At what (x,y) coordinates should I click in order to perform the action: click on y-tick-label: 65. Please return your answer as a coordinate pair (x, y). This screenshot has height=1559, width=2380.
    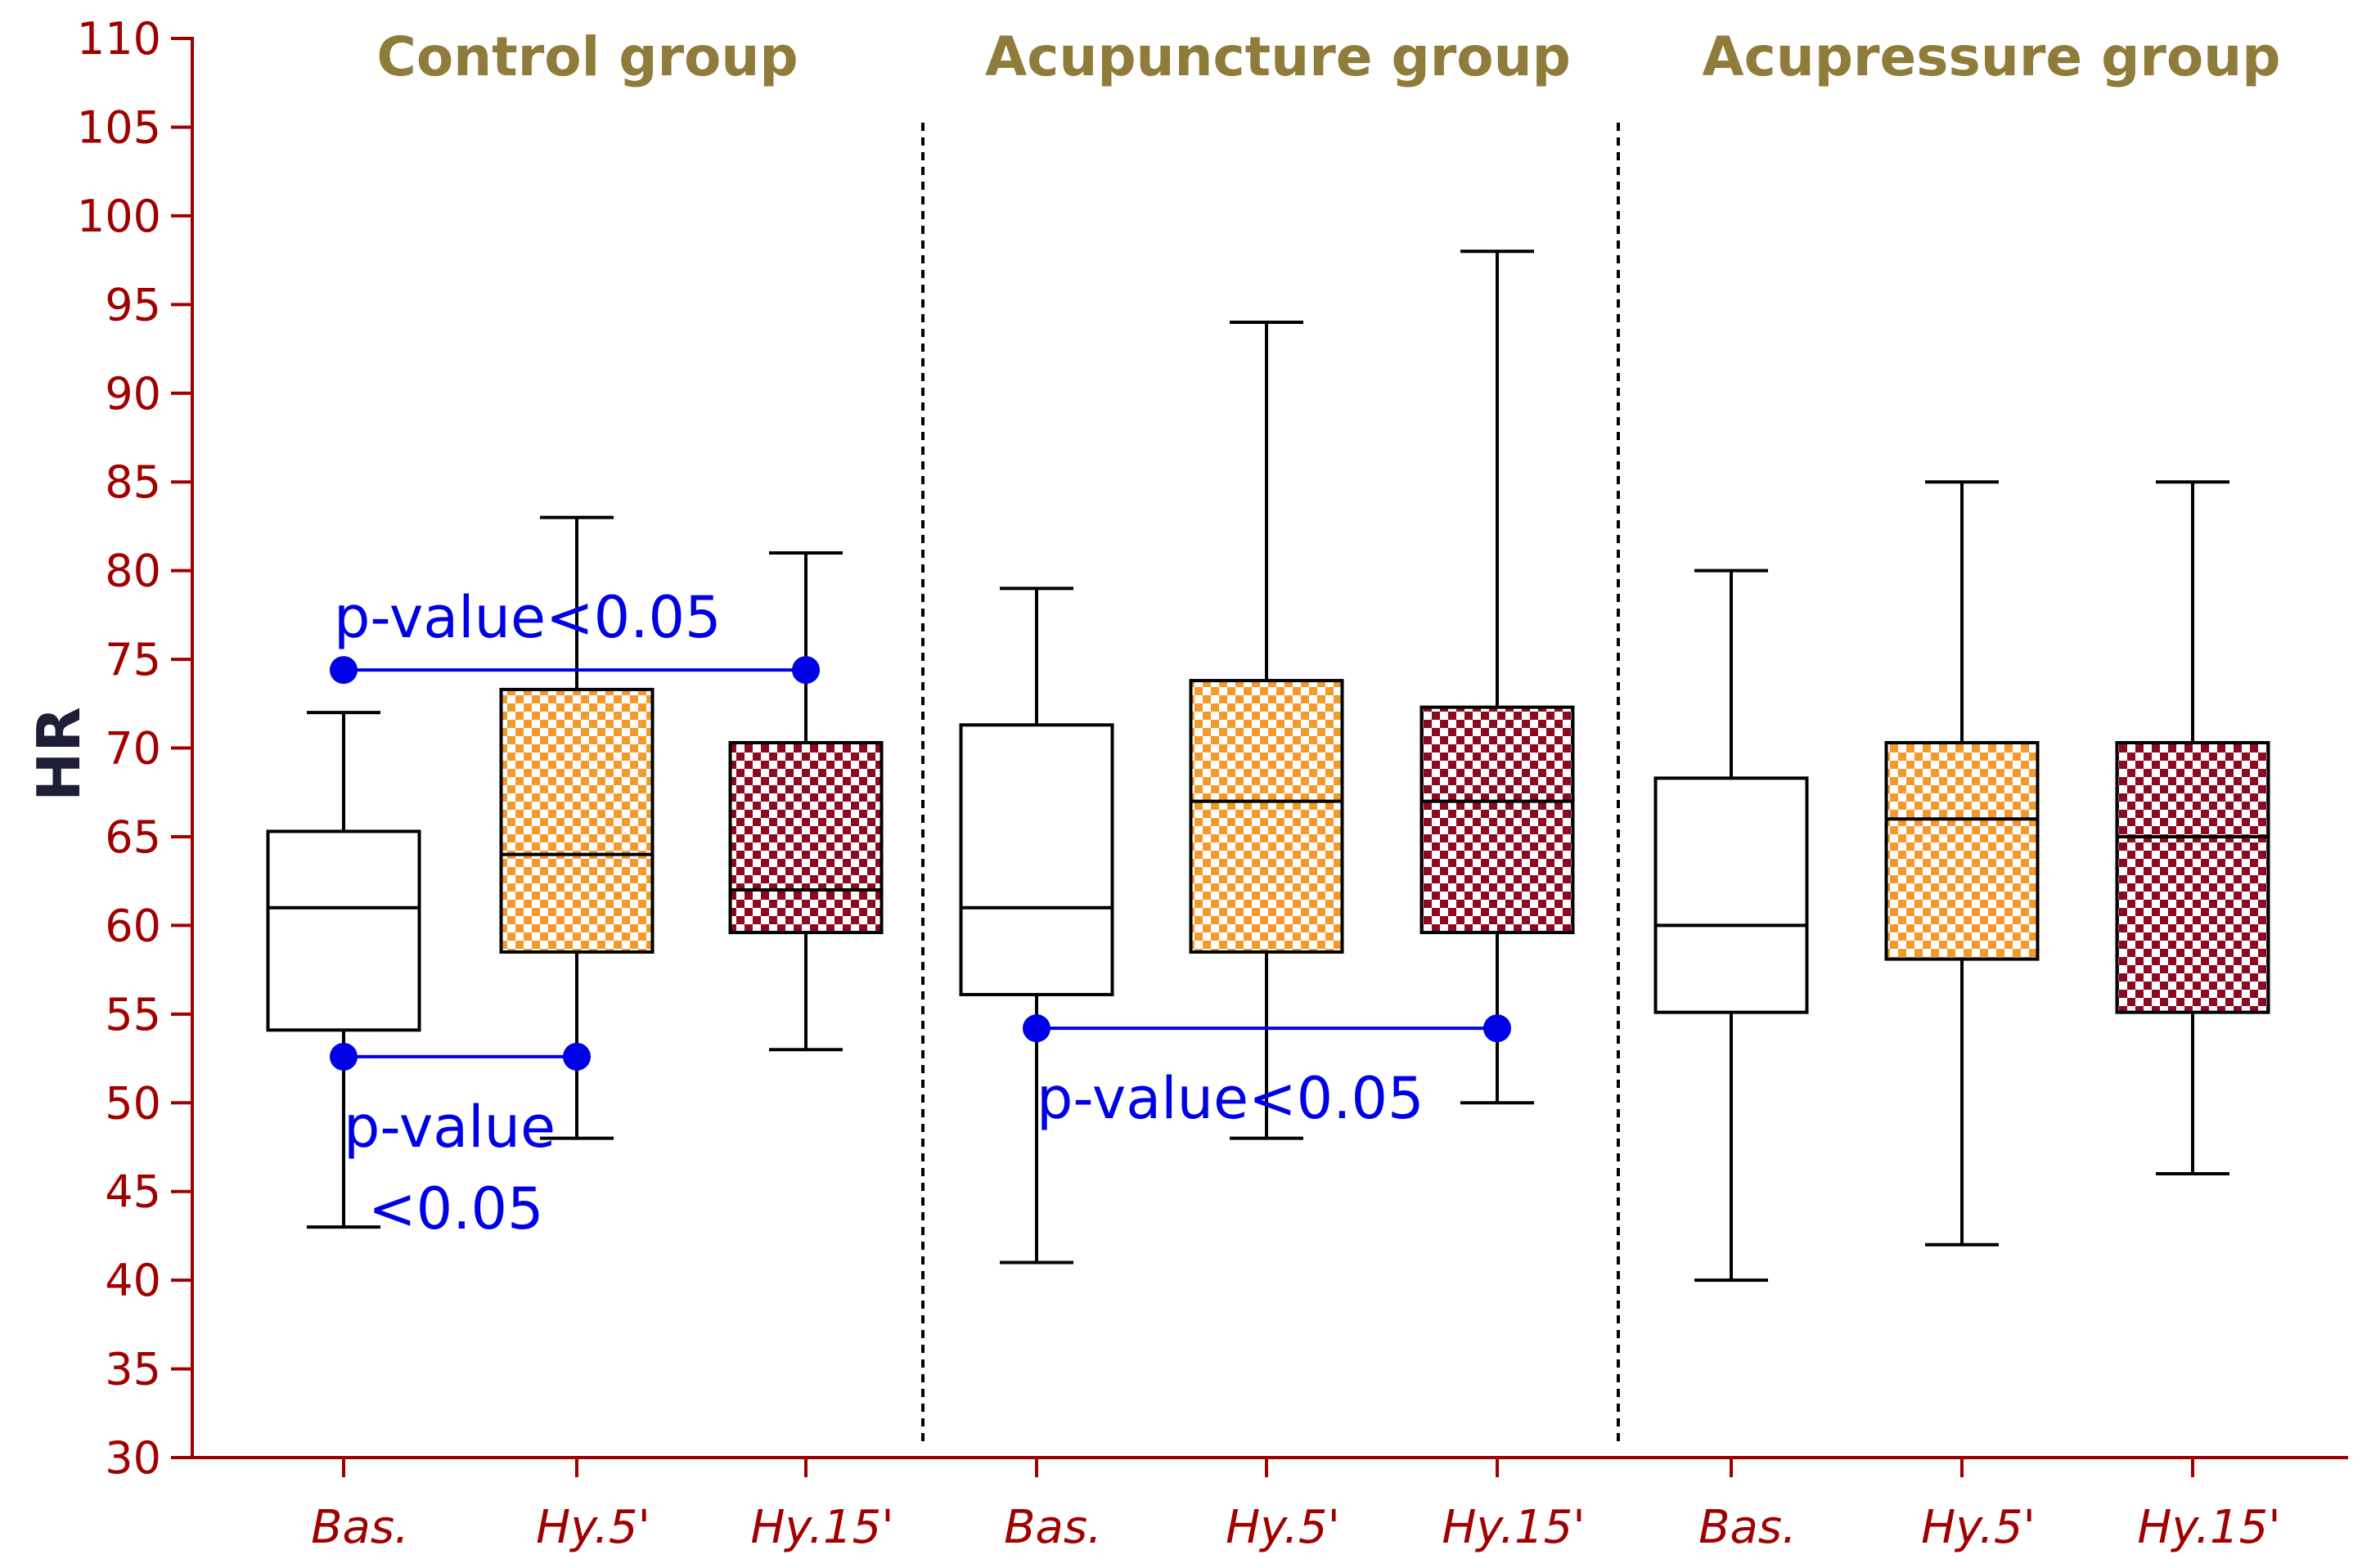
    Looking at the image, I should click on (133, 837).